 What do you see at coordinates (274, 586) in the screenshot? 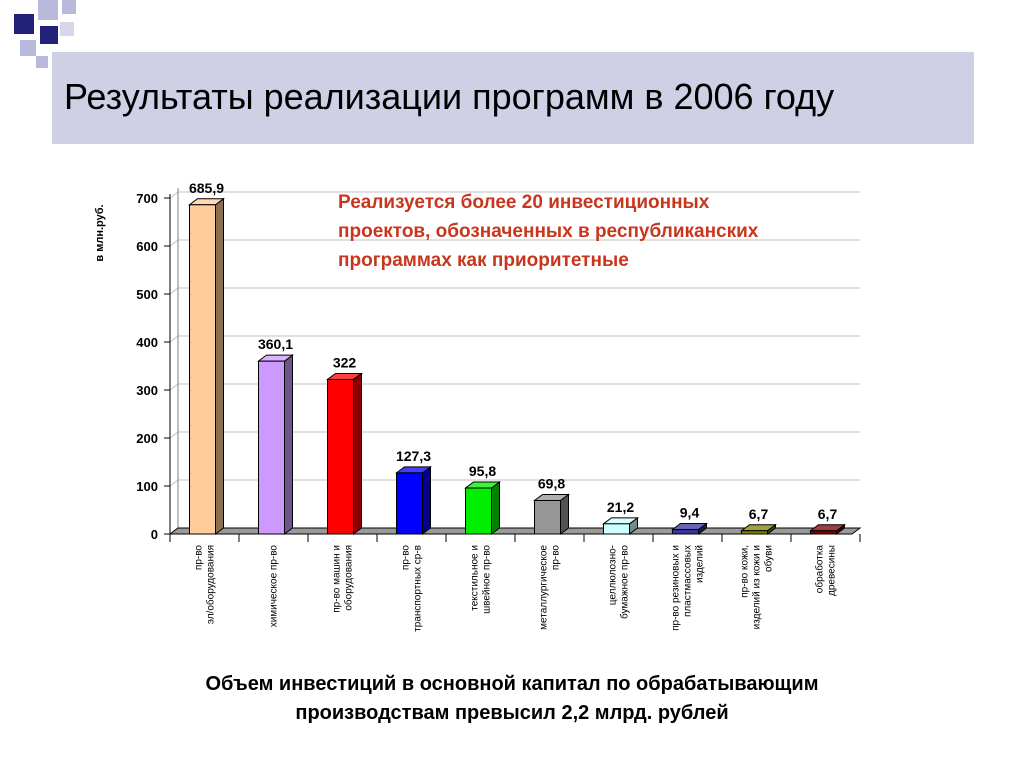
I see `category-label: химическое пр-во` at bounding box center [274, 586].